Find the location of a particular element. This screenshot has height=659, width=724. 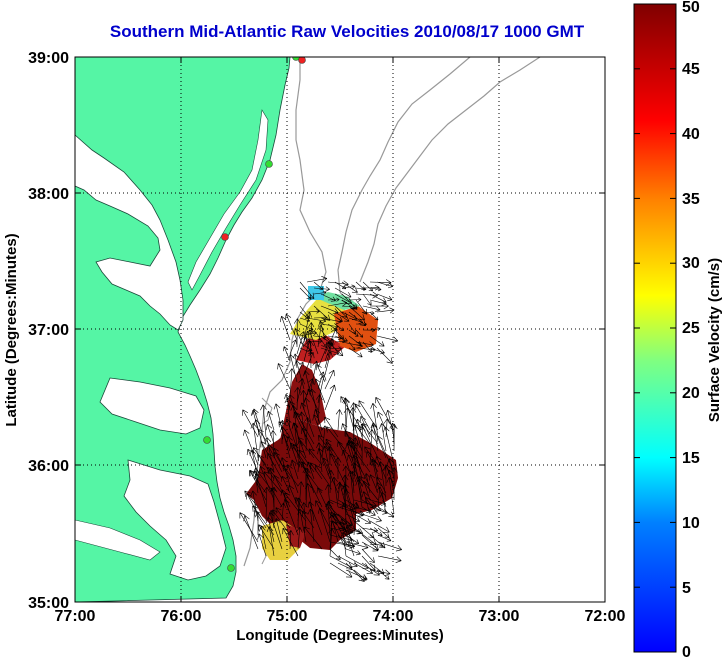

velocity-patch is located at coordinates (303, 402).